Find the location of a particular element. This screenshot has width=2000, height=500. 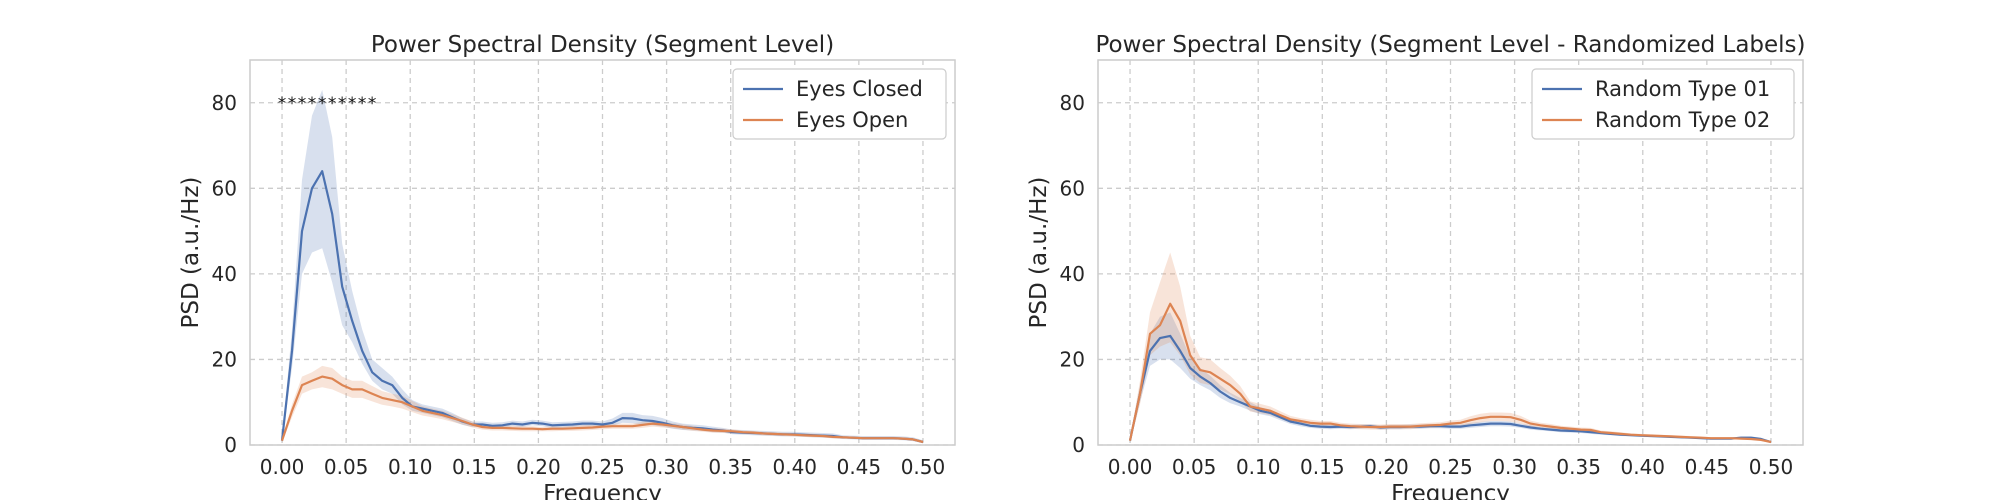

legend: Random Type 01 Random Type 02 is located at coordinates (1663, 104).